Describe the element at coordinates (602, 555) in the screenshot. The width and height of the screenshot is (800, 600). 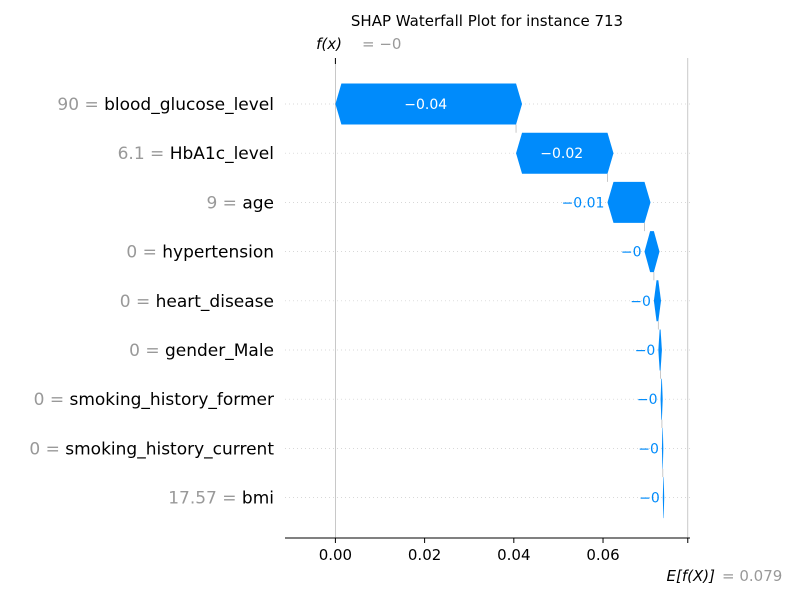
I see `x-tick-label: 0.06` at that location.